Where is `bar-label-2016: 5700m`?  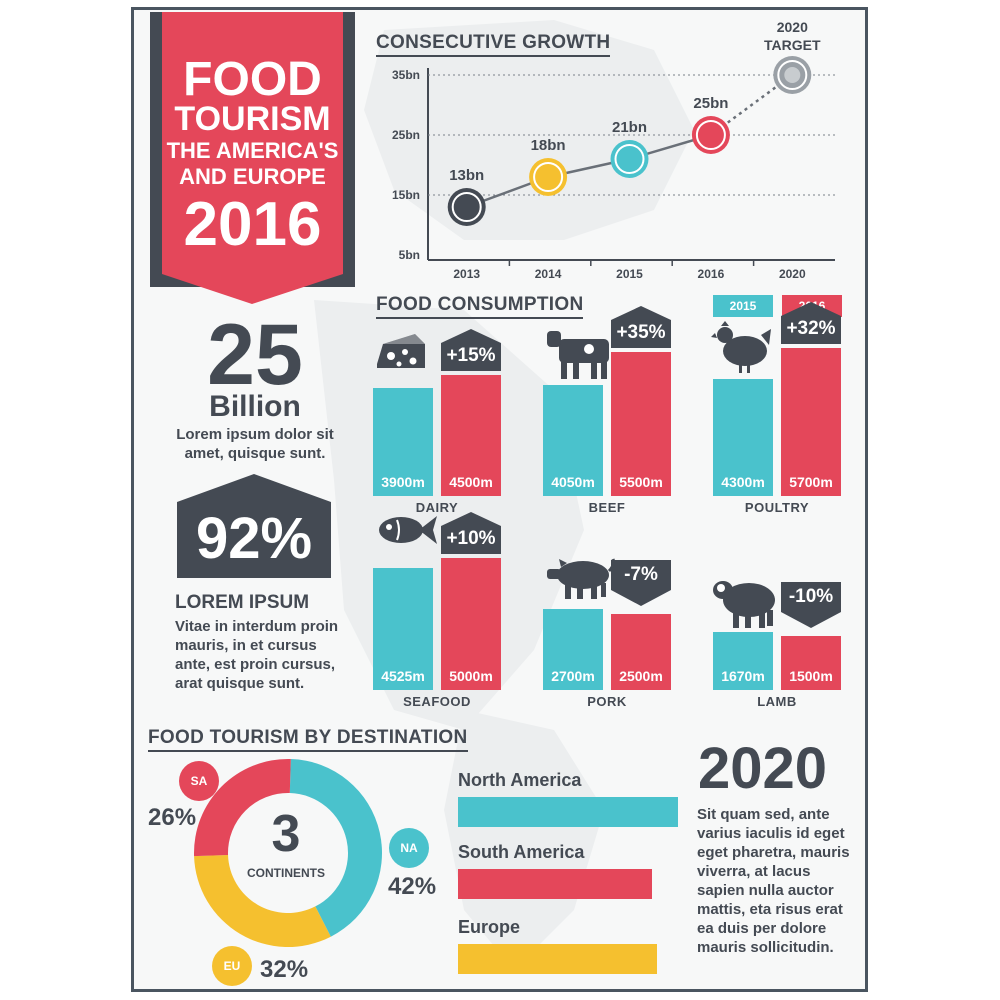
bar-label-2016: 5700m is located at coordinates (811, 482).